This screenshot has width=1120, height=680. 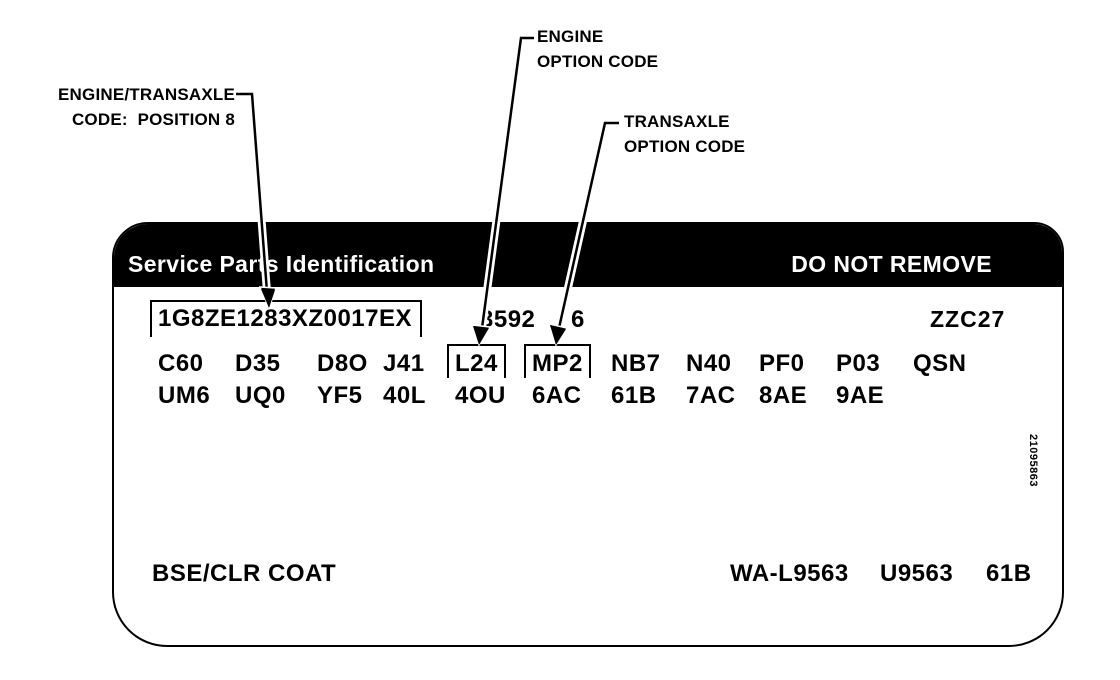 I want to click on option-code: 8AE, so click(x=783, y=395).